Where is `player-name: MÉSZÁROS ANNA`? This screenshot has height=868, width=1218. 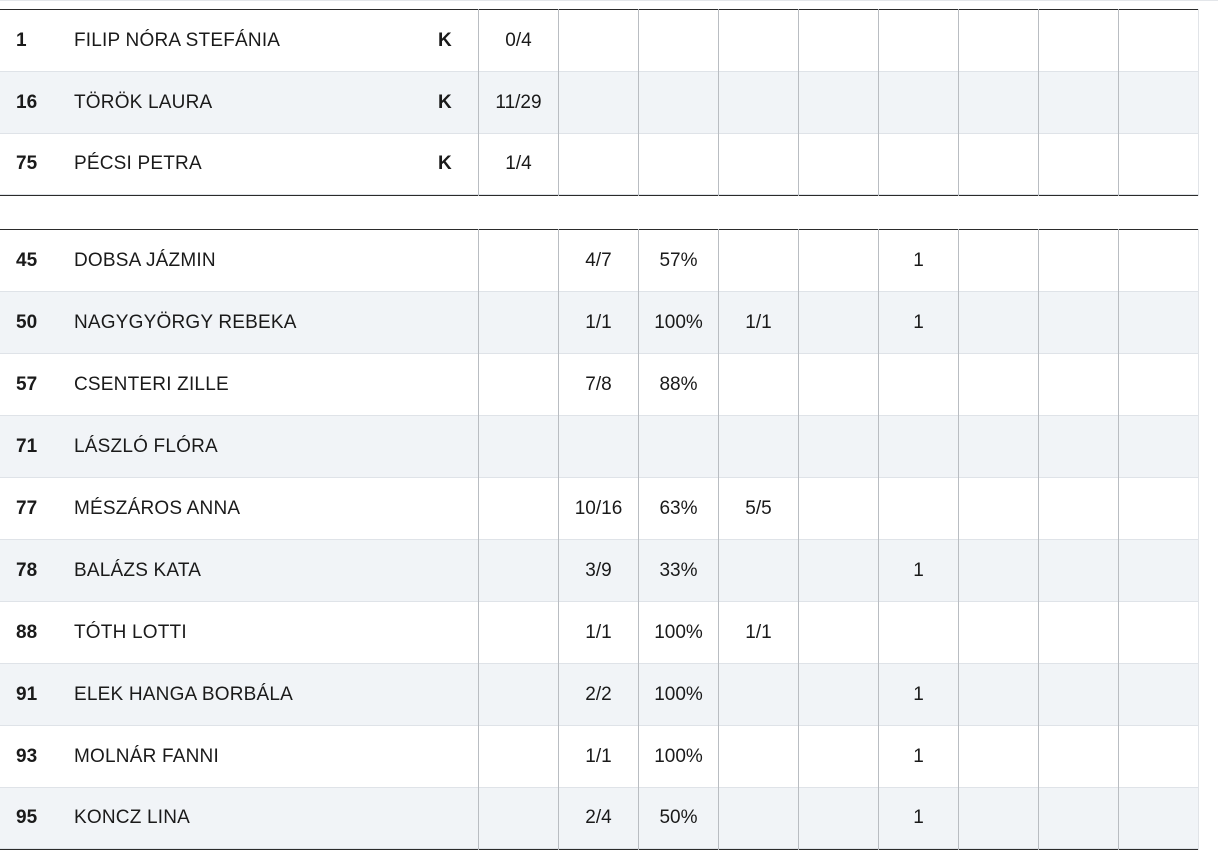 player-name: MÉSZÁROS ANNA is located at coordinates (256, 508).